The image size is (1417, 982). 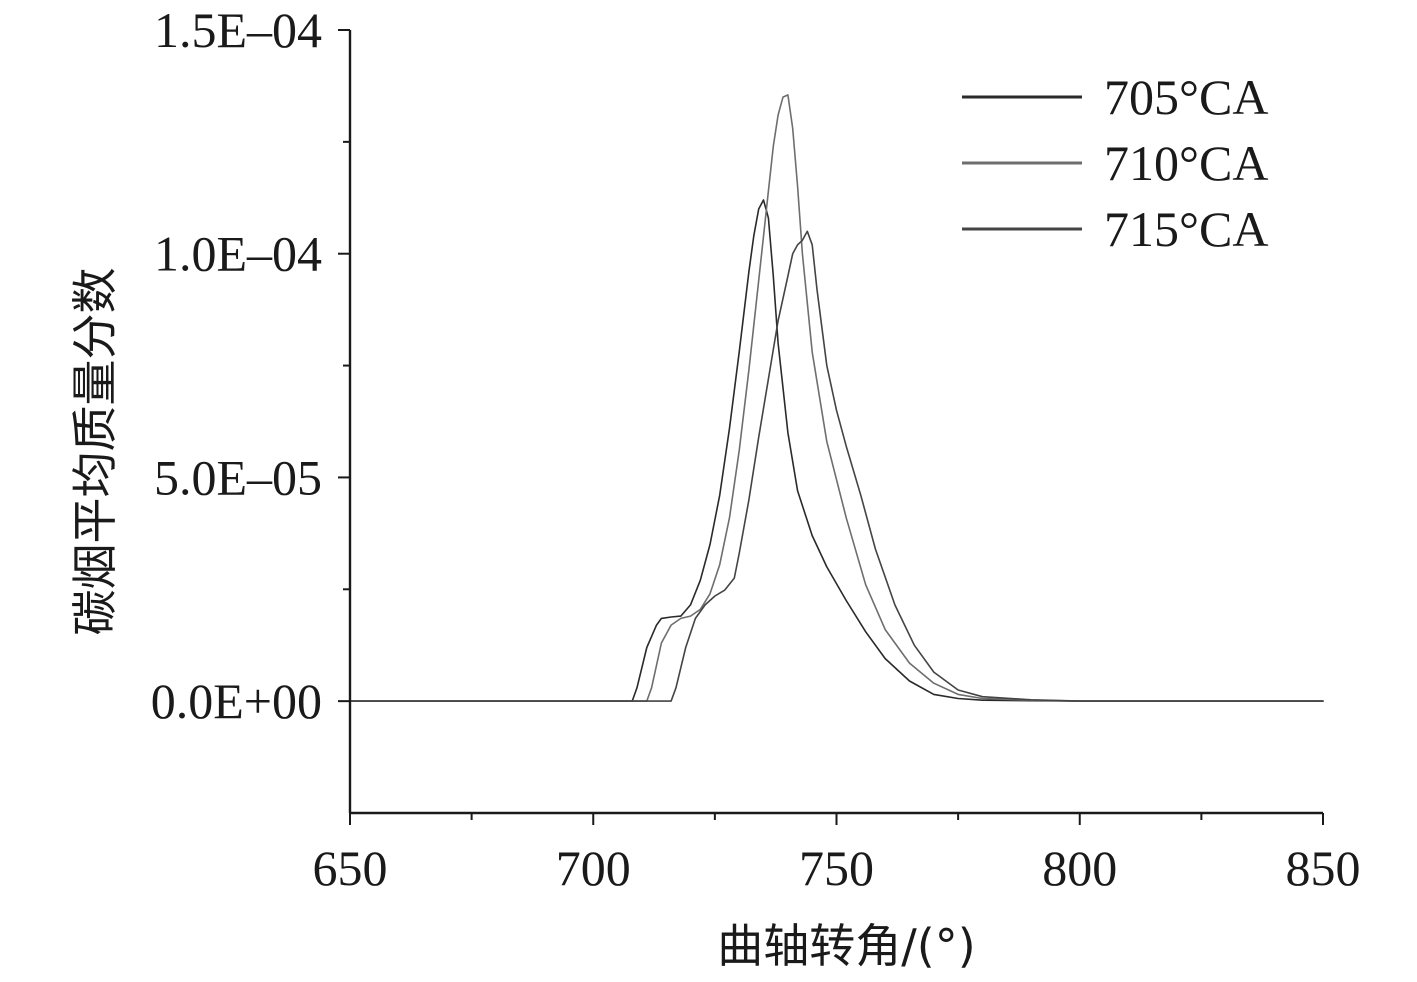 I want to click on x-tick-label: 750, so click(x=836, y=868).